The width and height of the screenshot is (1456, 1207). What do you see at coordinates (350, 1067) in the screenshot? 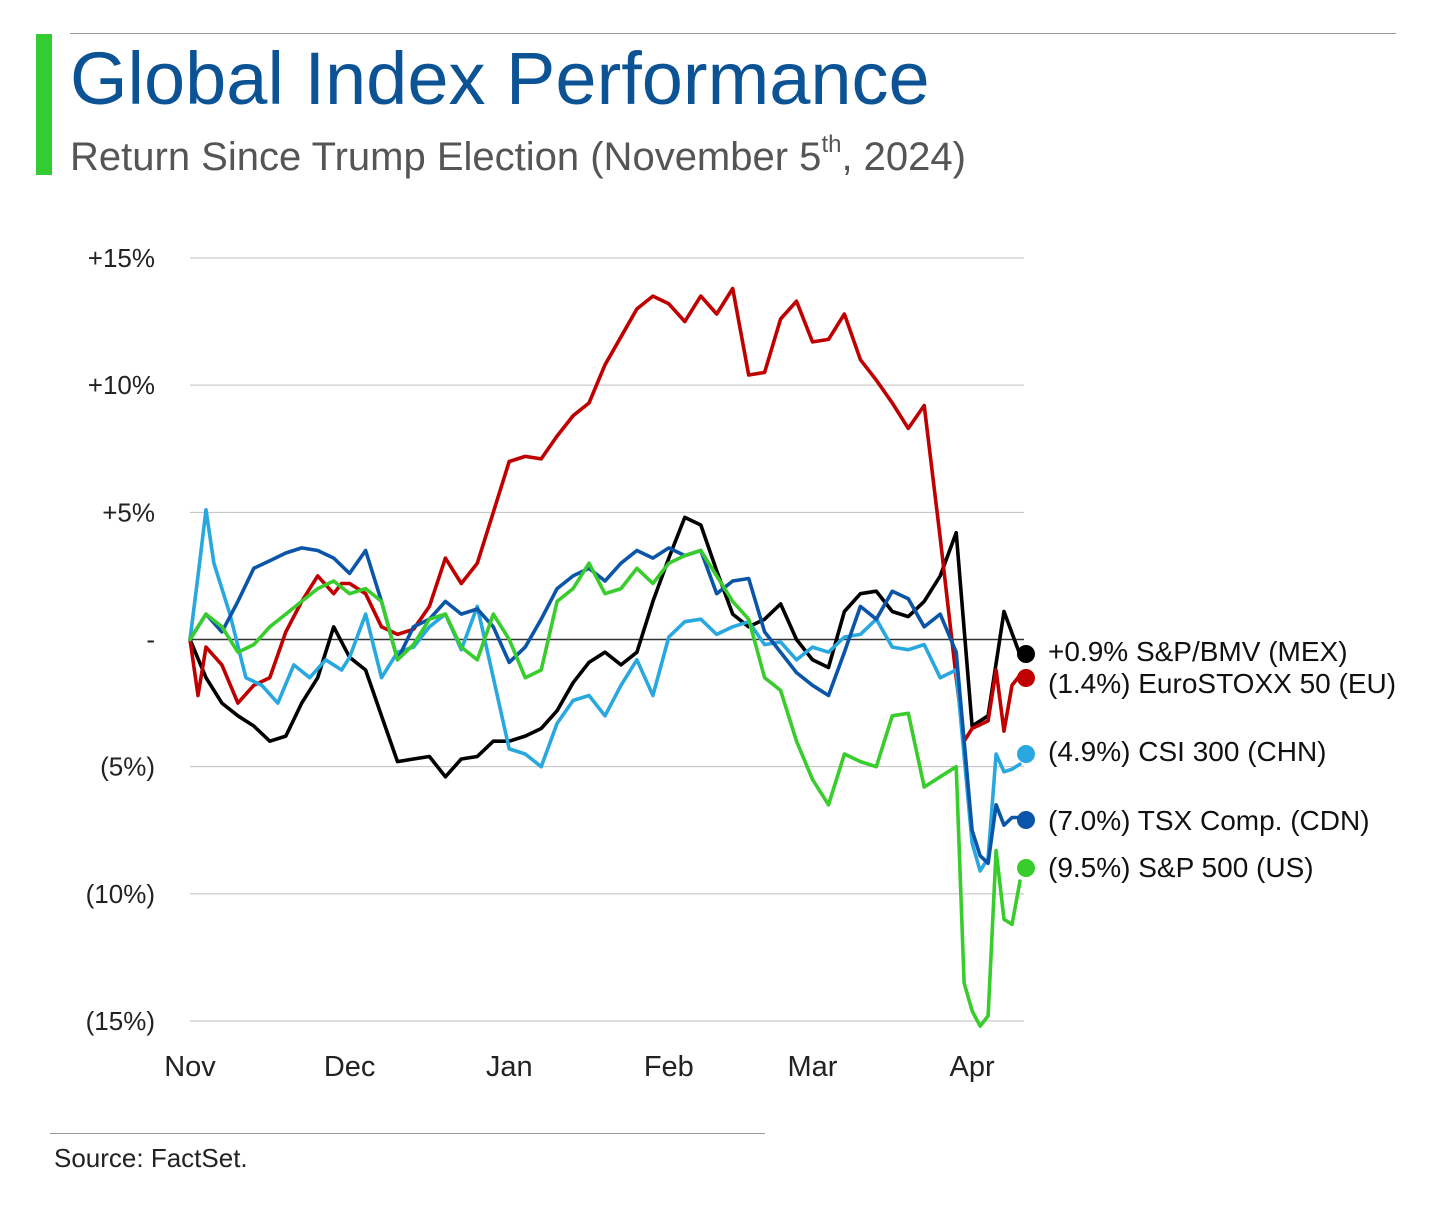
I see `x-tick-label: Dec` at bounding box center [350, 1067].